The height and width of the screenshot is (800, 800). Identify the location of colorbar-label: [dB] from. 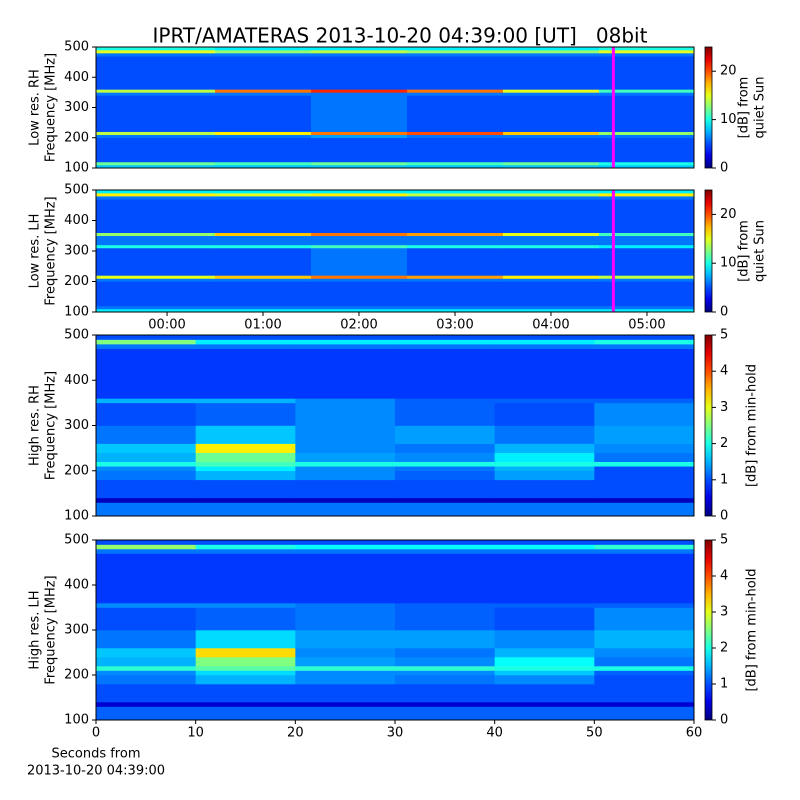
(744, 108).